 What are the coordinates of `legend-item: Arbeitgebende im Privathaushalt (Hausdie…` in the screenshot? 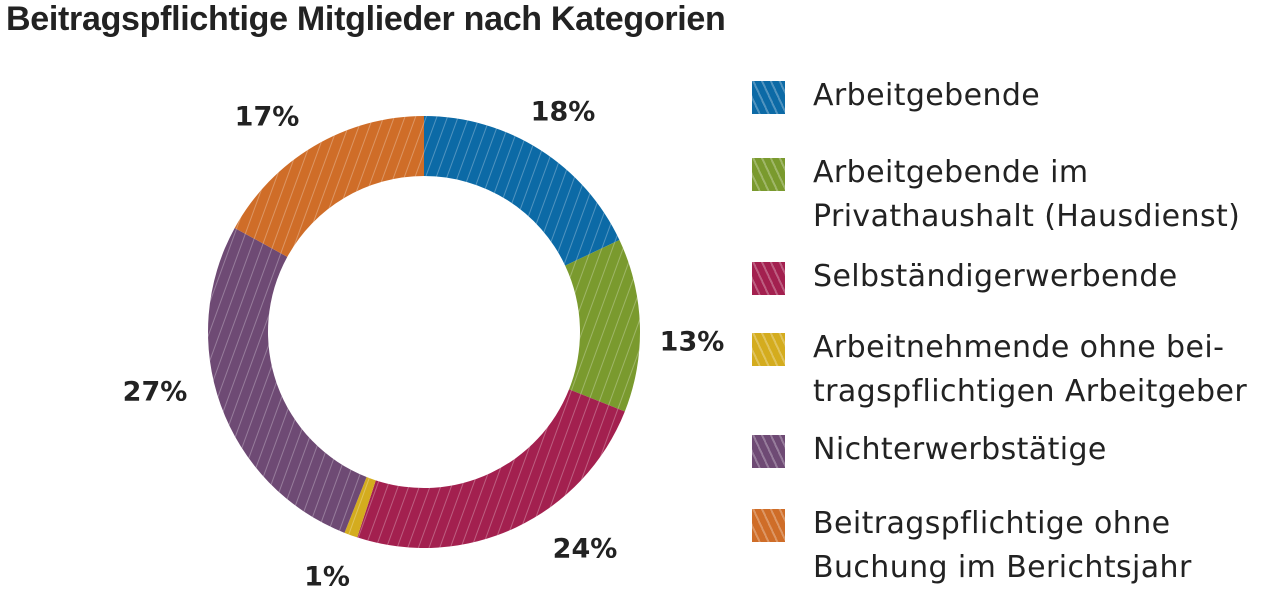 It's located at (996, 195).